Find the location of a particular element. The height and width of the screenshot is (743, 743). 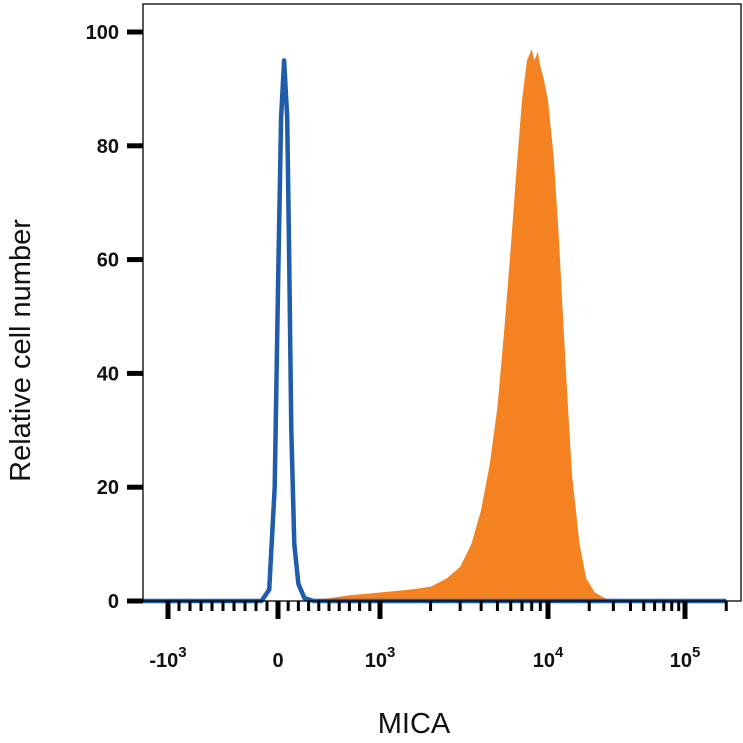

y-tick-label: 60 is located at coordinates (108, 261).